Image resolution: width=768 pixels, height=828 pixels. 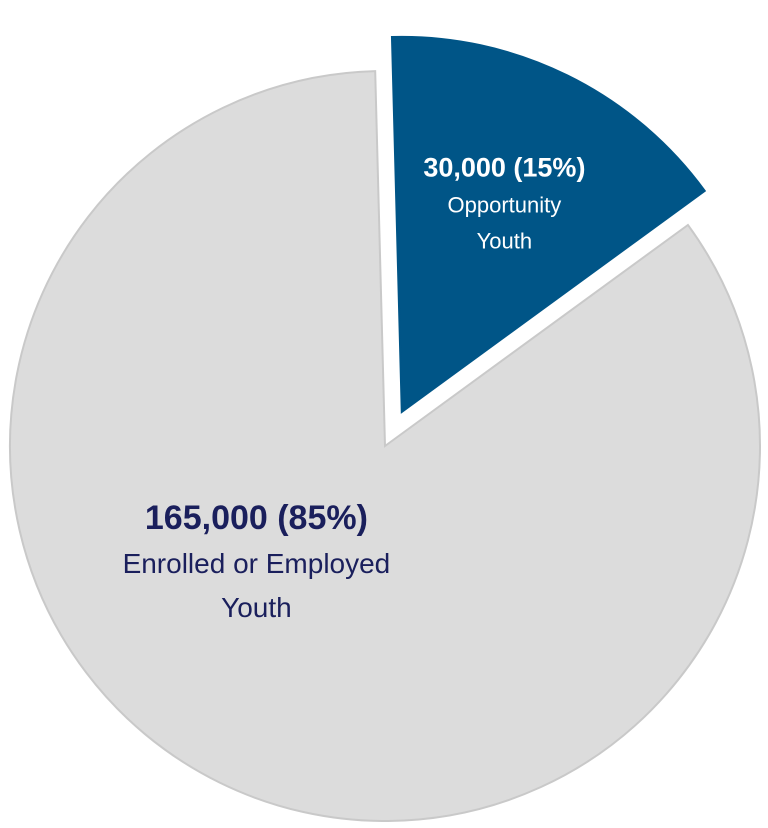 I want to click on slice-category-label: Opportunity, so click(x=505, y=205).